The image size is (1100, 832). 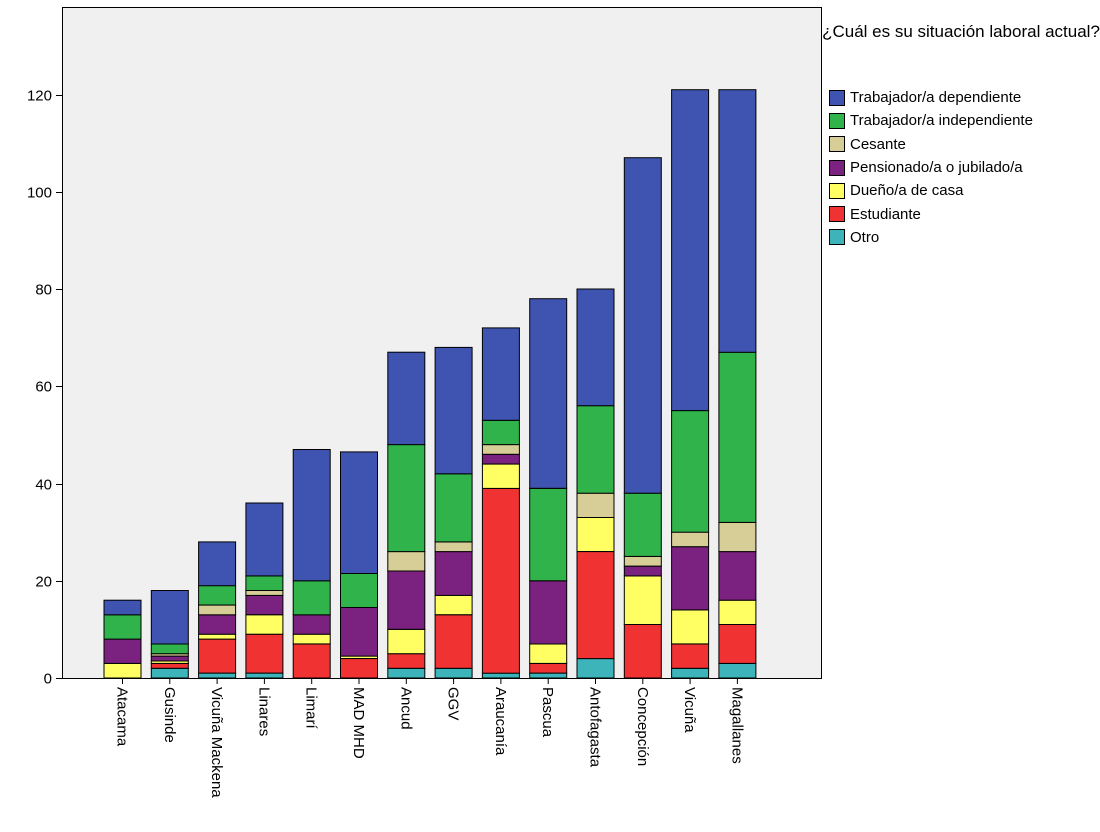 I want to click on legend-item: Dueño/a de casa, so click(x=931, y=190).